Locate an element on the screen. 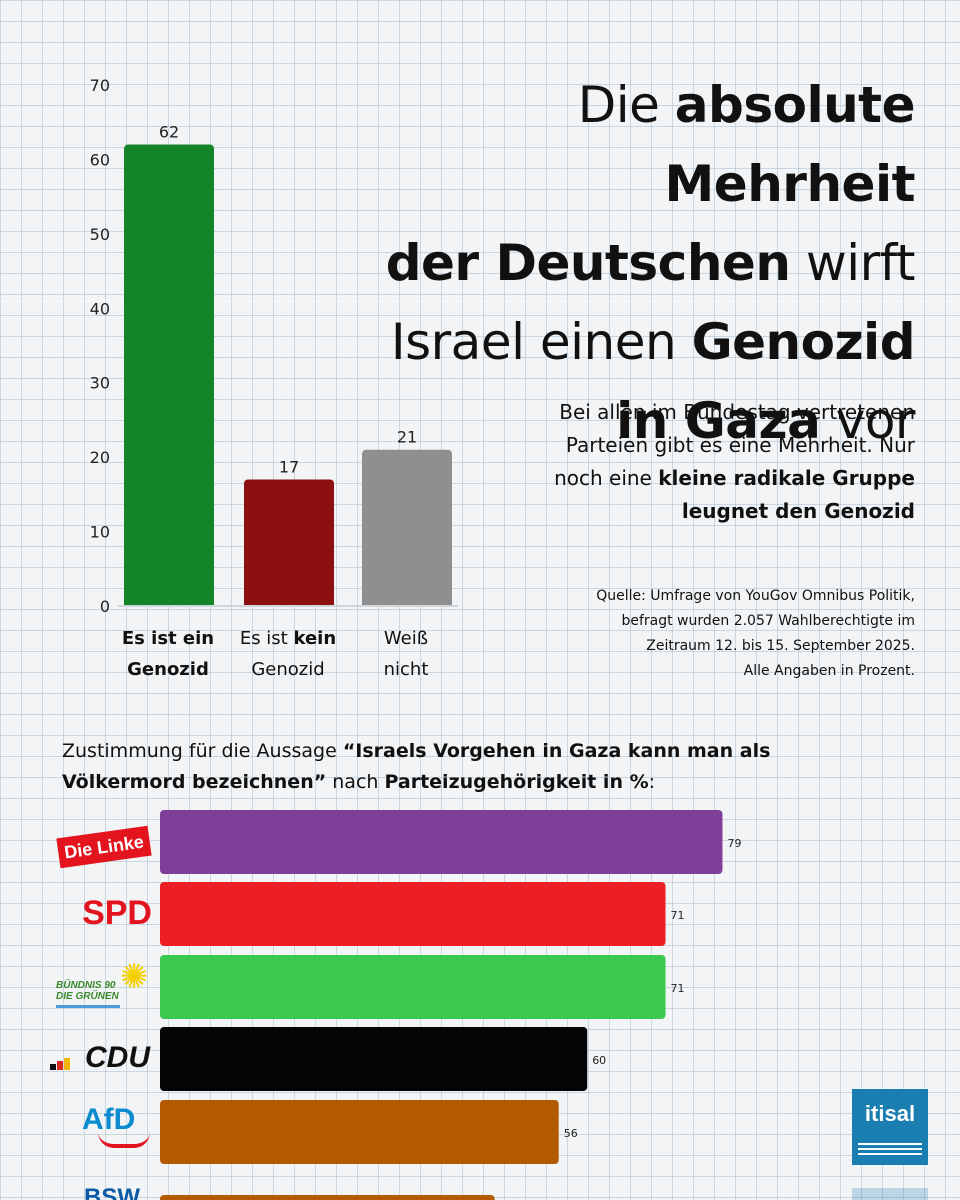 The height and width of the screenshot is (1200, 960). bar-value-label: 79 is located at coordinates (734, 843).